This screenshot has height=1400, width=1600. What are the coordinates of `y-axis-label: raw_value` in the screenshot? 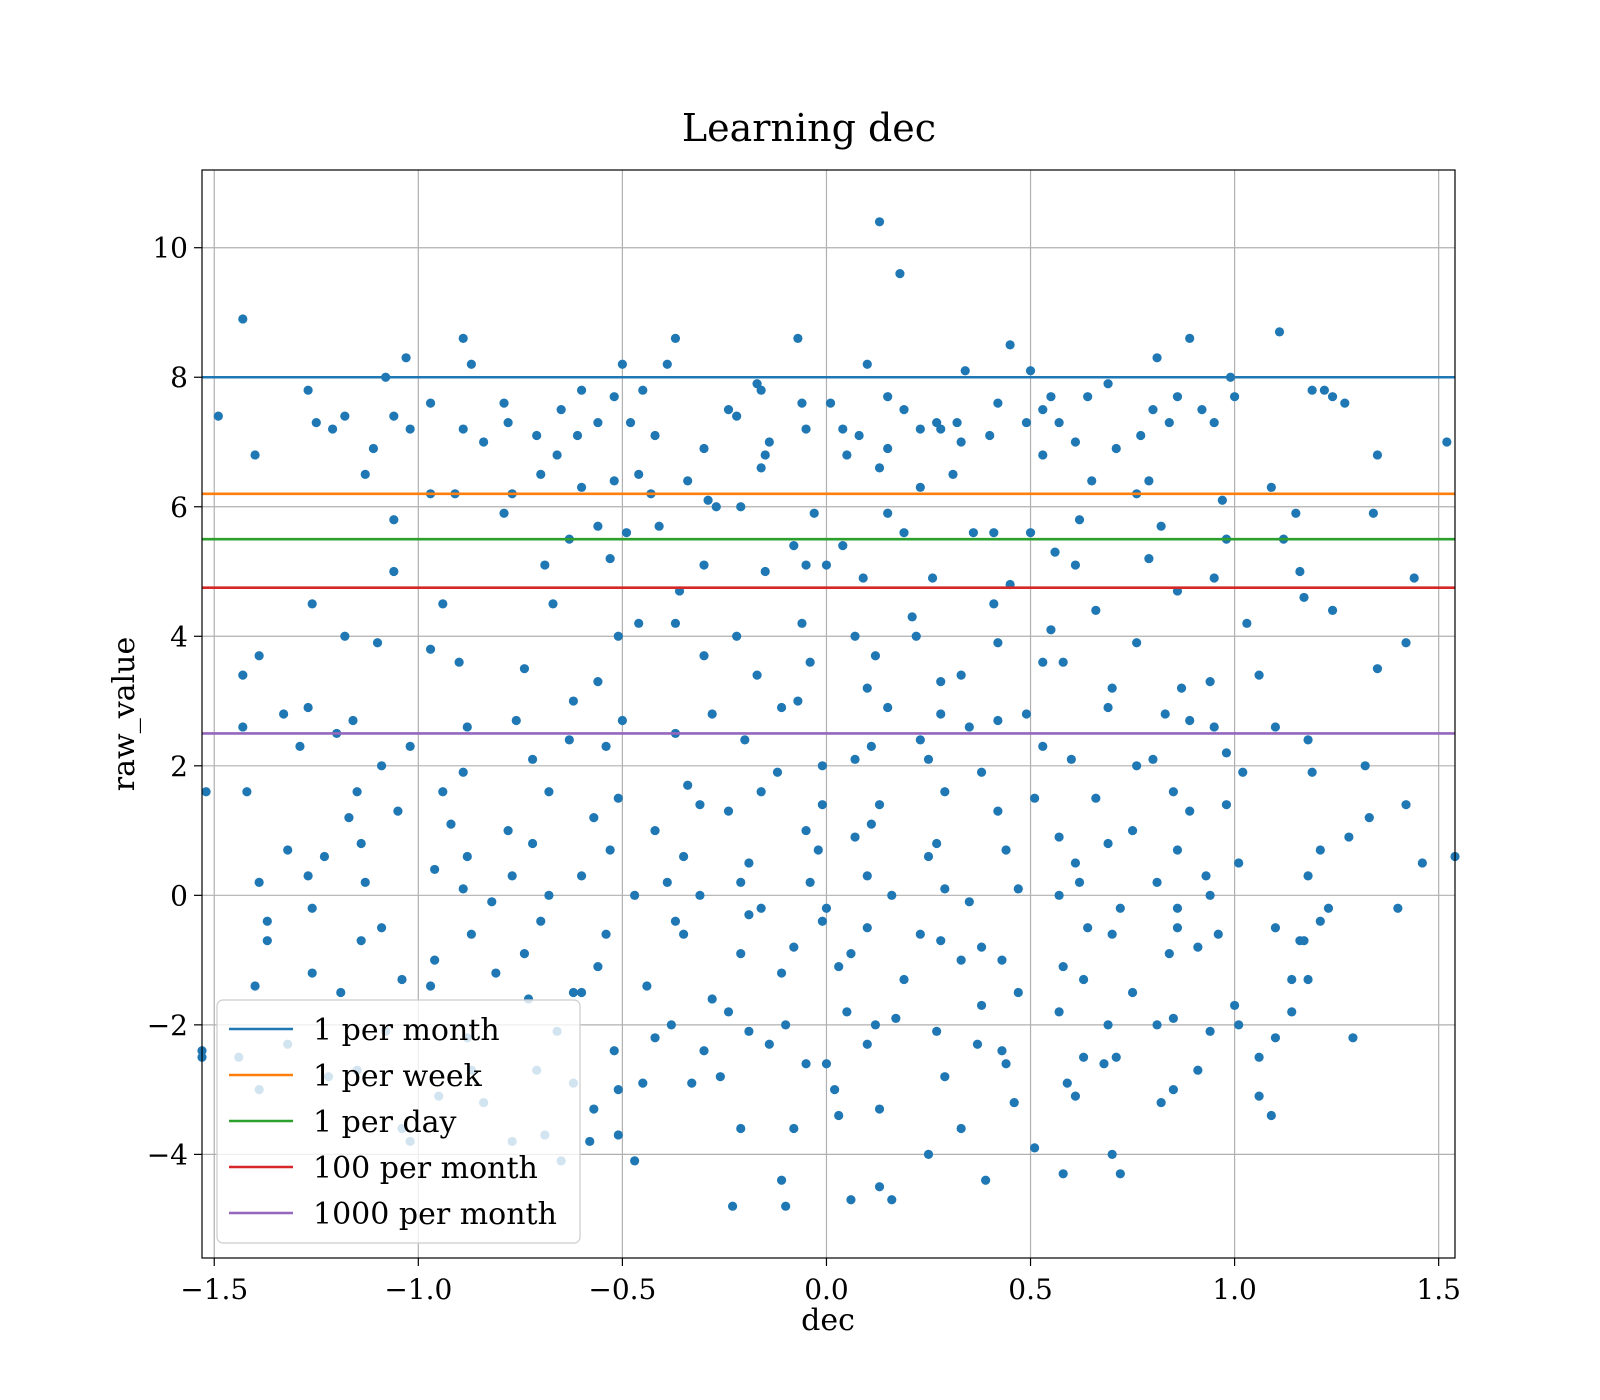 It's located at (124, 714).